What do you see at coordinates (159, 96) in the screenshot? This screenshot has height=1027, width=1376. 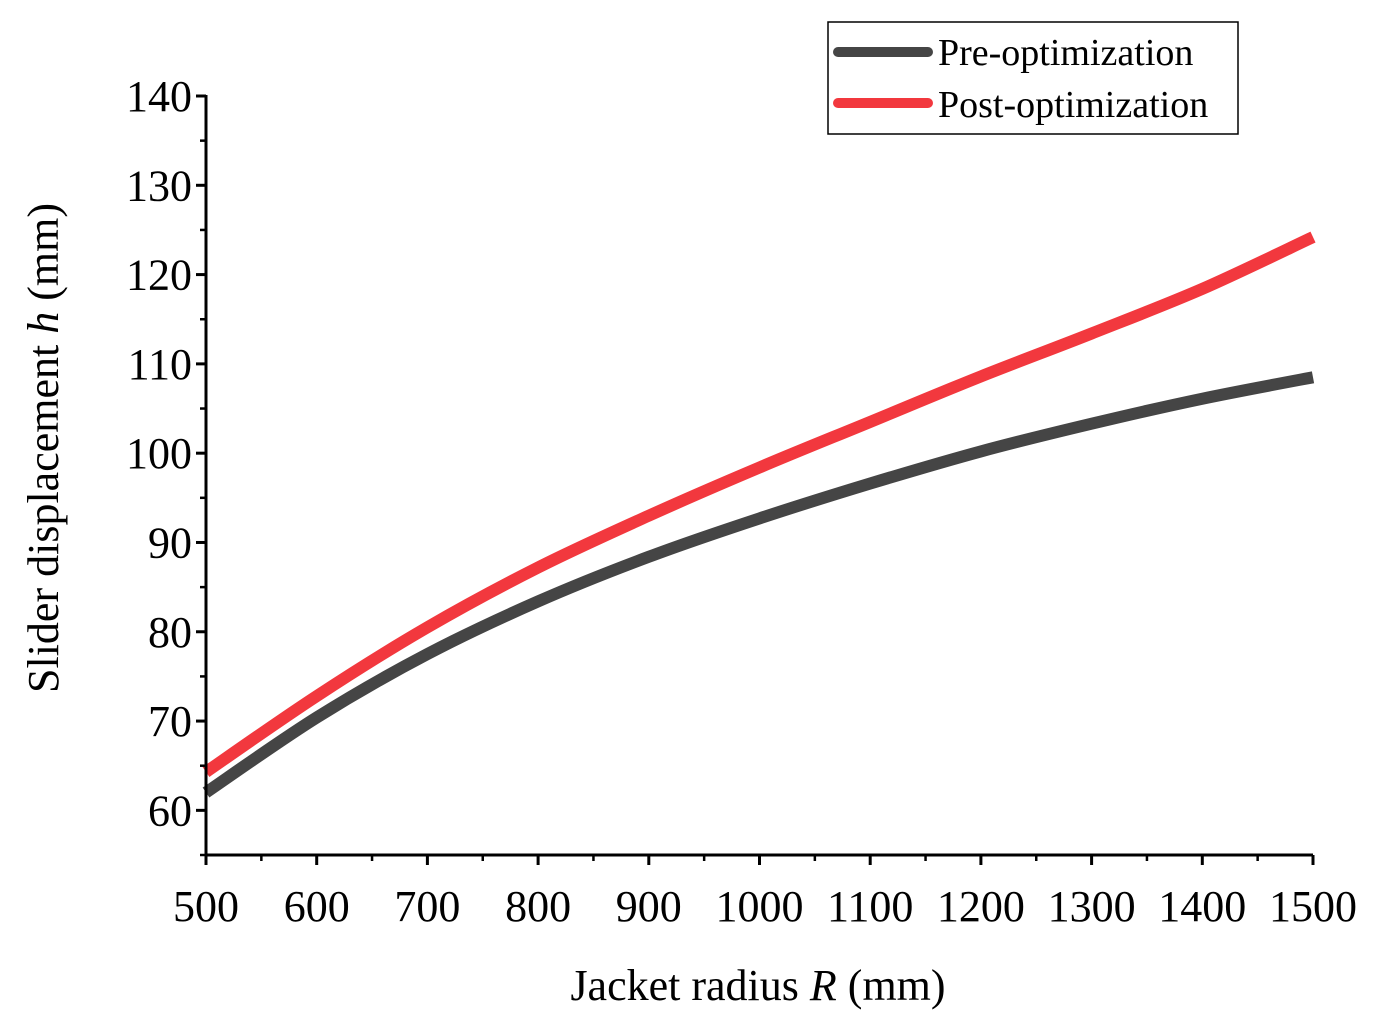 I see `y-tick-label: 140` at bounding box center [159, 96].